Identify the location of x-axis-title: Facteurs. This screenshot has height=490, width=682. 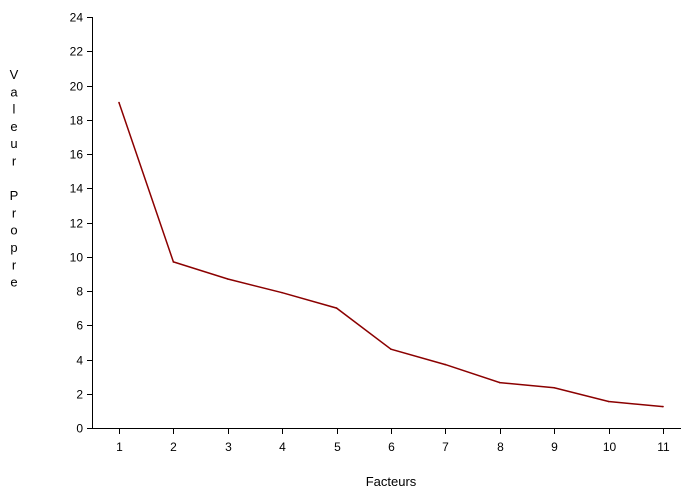
(391, 481).